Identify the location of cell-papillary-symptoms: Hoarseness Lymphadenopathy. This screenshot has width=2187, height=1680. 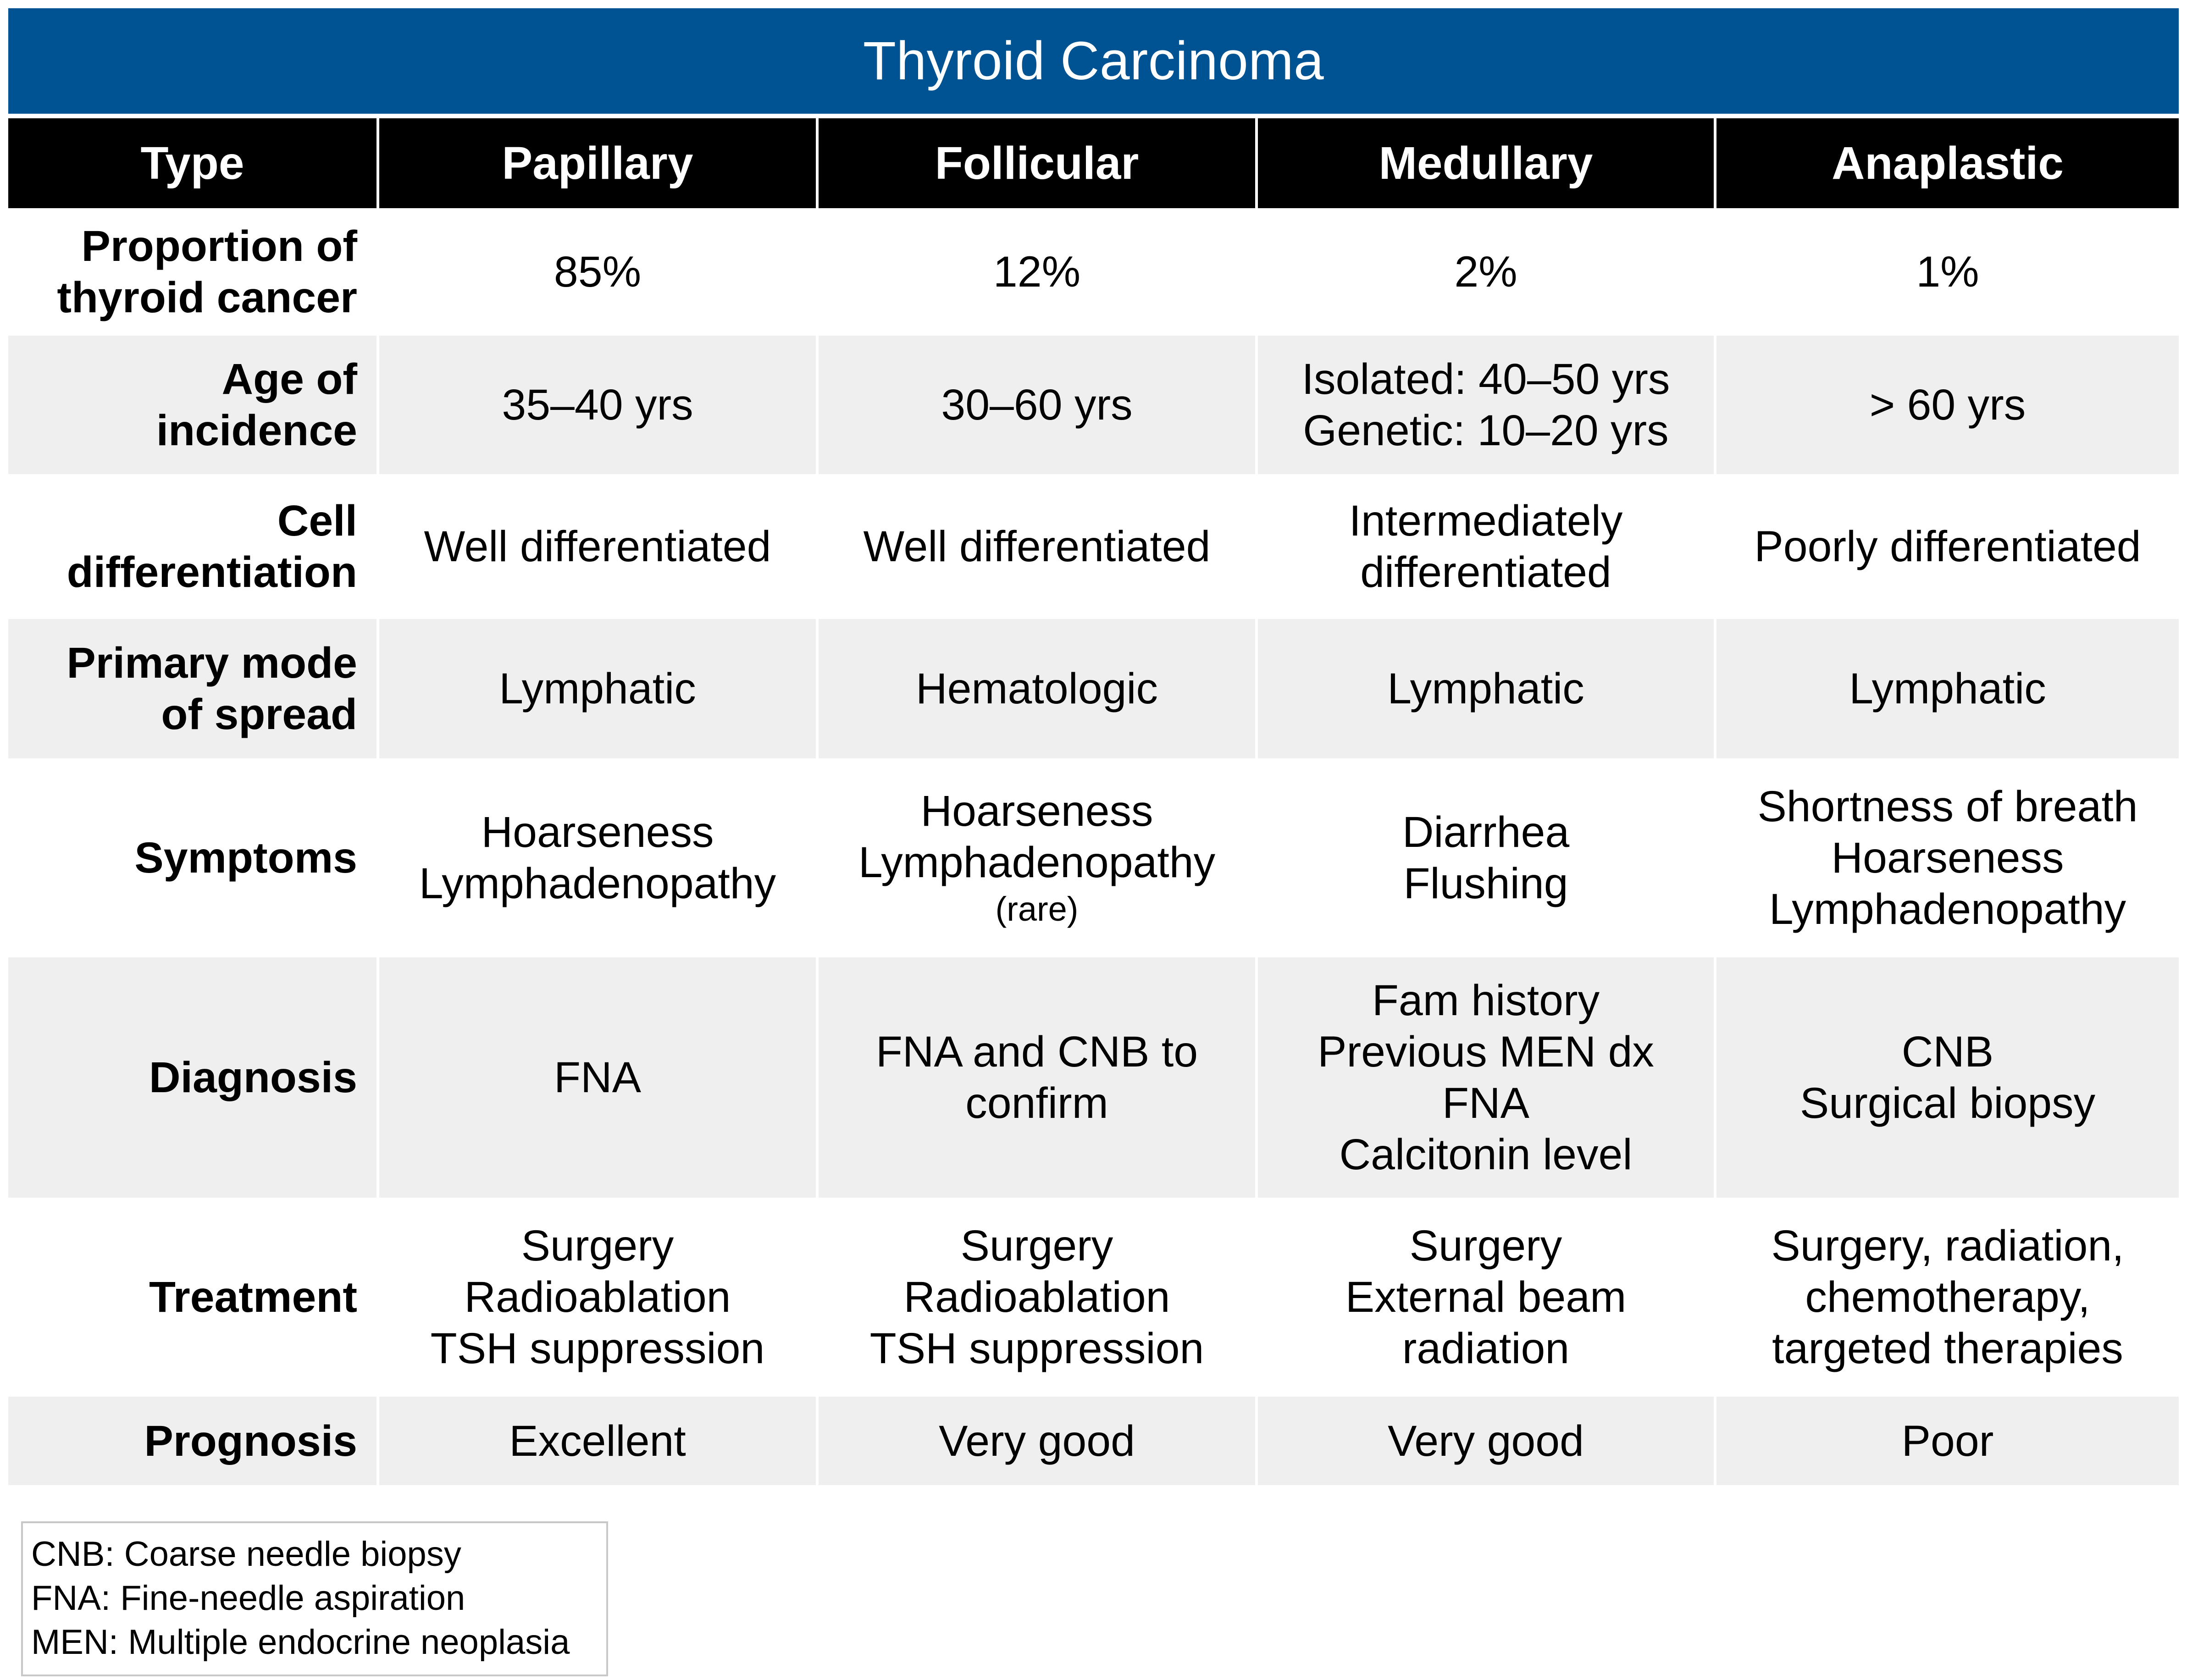
(596, 857).